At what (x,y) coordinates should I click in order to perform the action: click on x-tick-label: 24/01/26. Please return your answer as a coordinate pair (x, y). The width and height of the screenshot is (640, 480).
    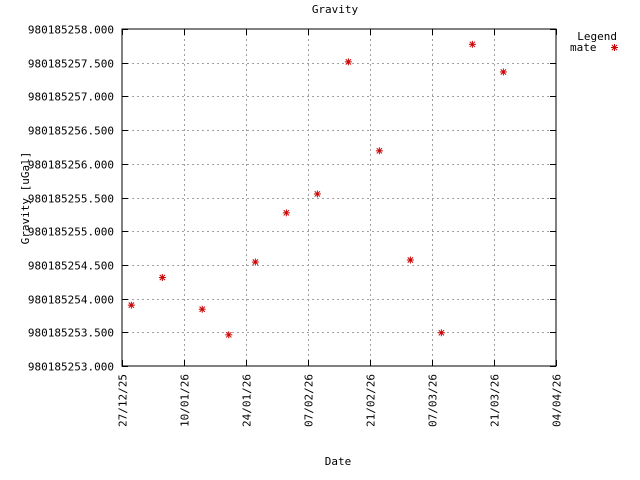
    Looking at the image, I should click on (247, 400).